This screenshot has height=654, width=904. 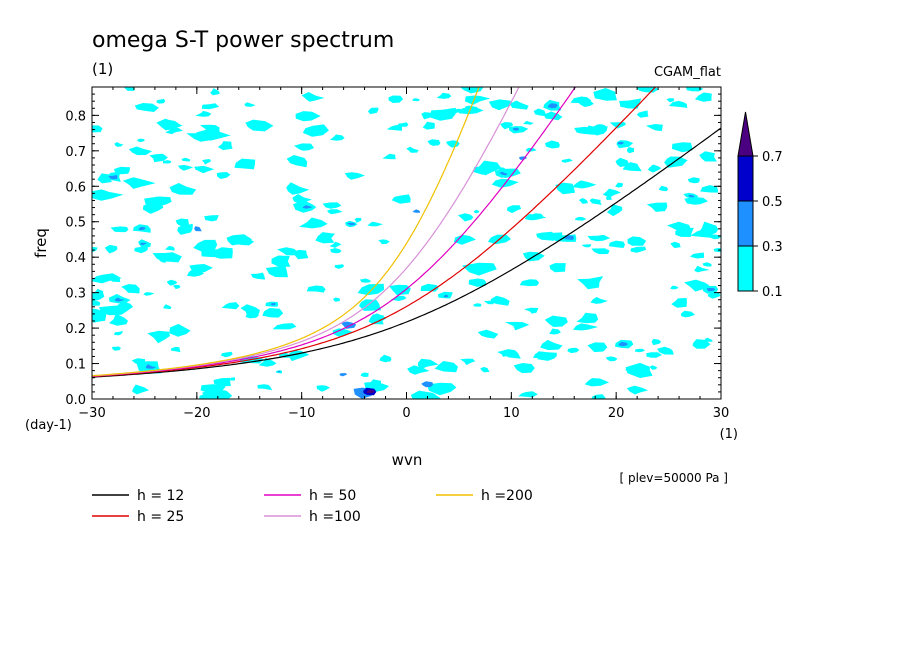 I want to click on y-tick-label: 0.2, so click(x=75, y=329).